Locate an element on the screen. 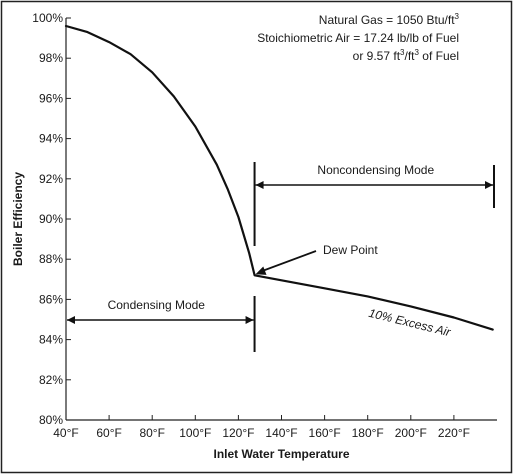 This screenshot has height=474, width=513. x-tick-label: 140°F is located at coordinates (281, 433).